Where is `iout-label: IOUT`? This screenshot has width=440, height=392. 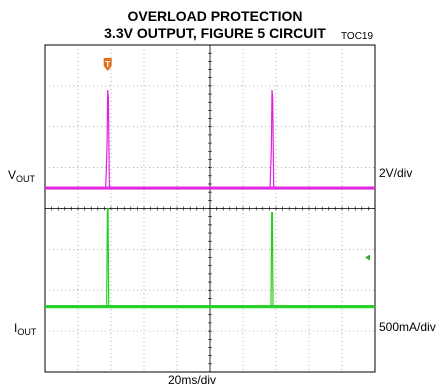
iout-label: IOUT is located at coordinates (25, 329).